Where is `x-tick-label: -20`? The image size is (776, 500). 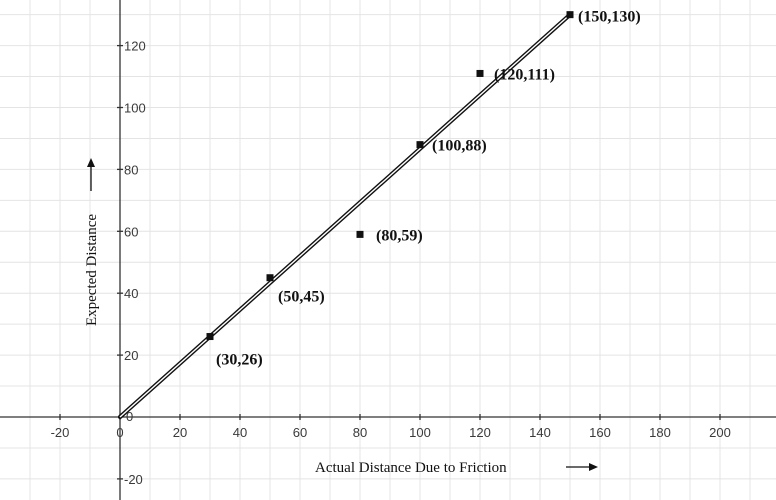 x-tick-label: -20 is located at coordinates (60, 432).